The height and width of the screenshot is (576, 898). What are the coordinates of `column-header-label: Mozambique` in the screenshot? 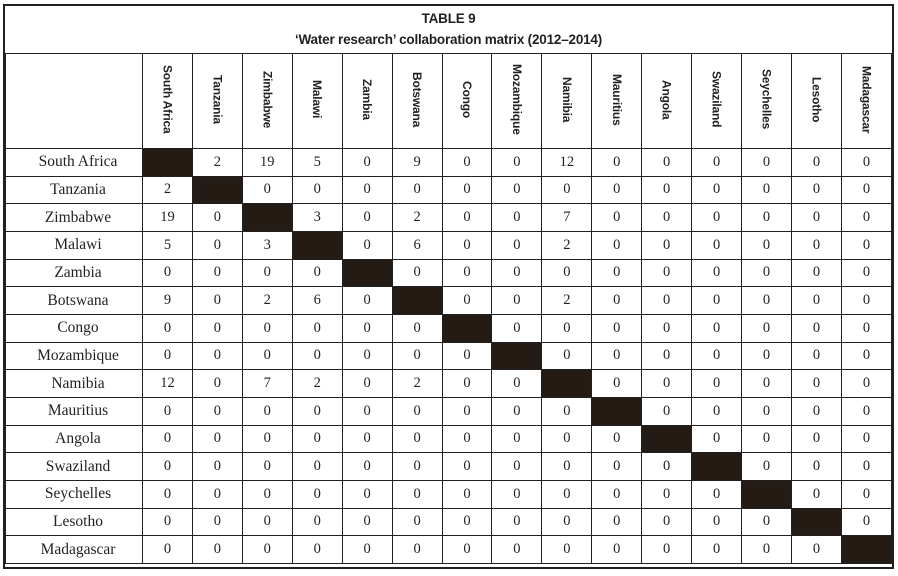 It's located at (516, 99).